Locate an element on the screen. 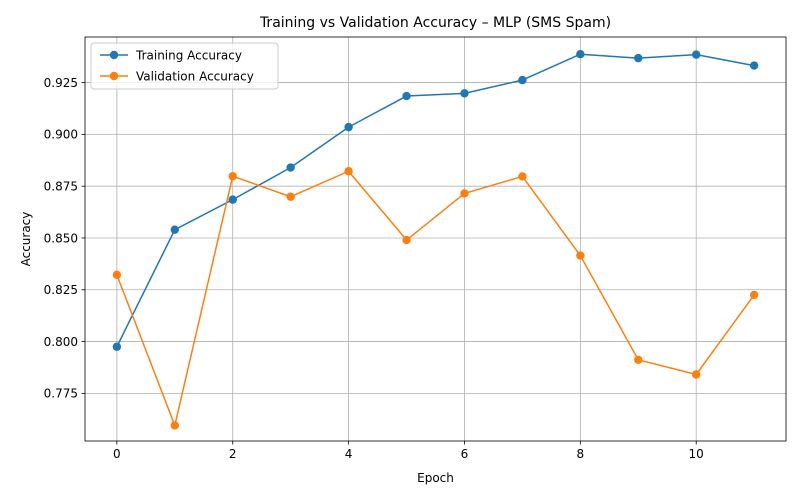  legend: Training Accuracy Validation Accuracy is located at coordinates (184, 66).